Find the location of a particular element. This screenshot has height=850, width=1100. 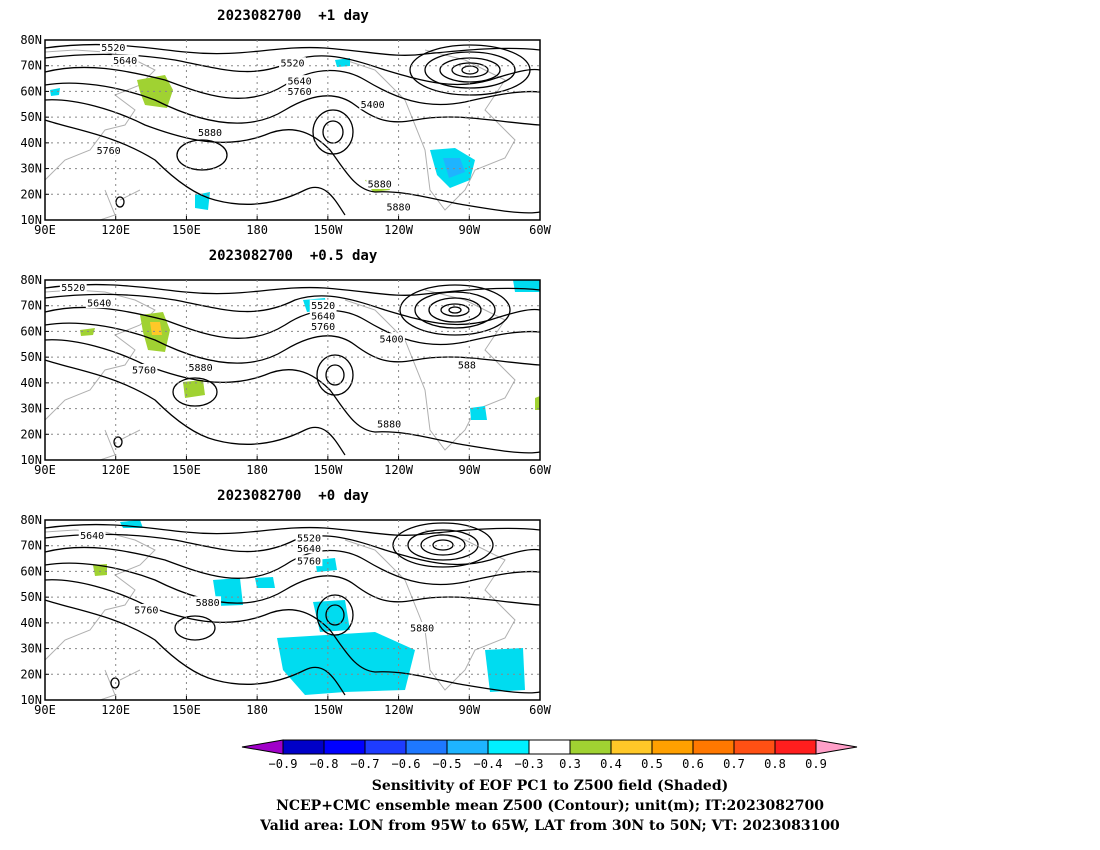

colorbar-label: 0.9 is located at coordinates (816, 764).